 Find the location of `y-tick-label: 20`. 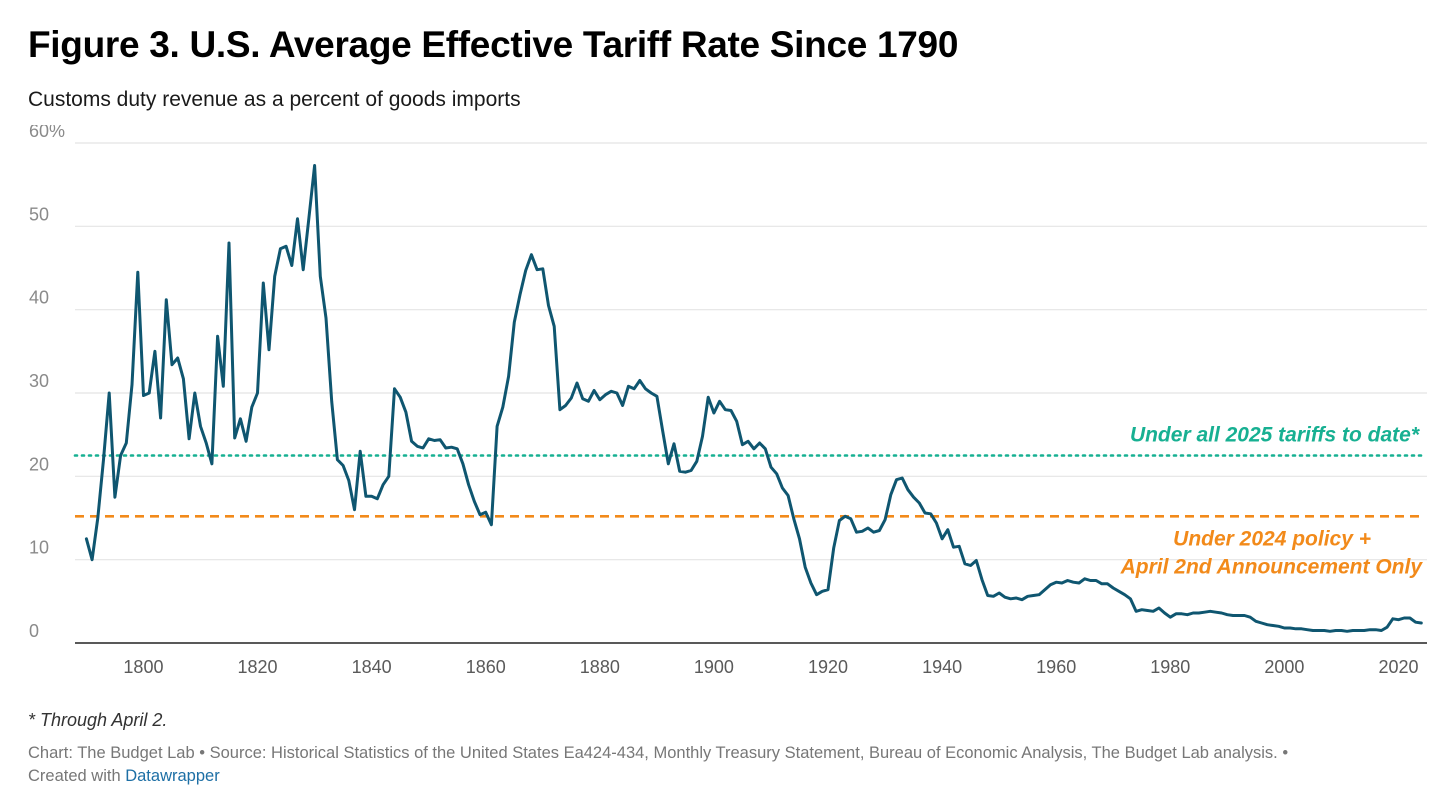

y-tick-label: 20 is located at coordinates (39, 464).